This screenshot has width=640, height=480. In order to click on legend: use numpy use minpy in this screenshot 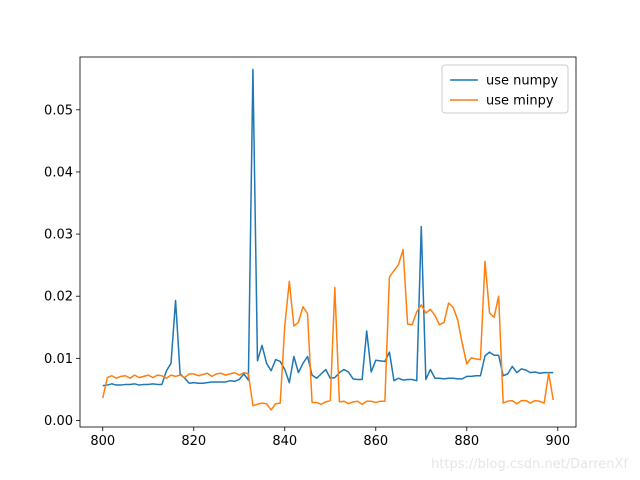, I will do `click(505, 89)`.